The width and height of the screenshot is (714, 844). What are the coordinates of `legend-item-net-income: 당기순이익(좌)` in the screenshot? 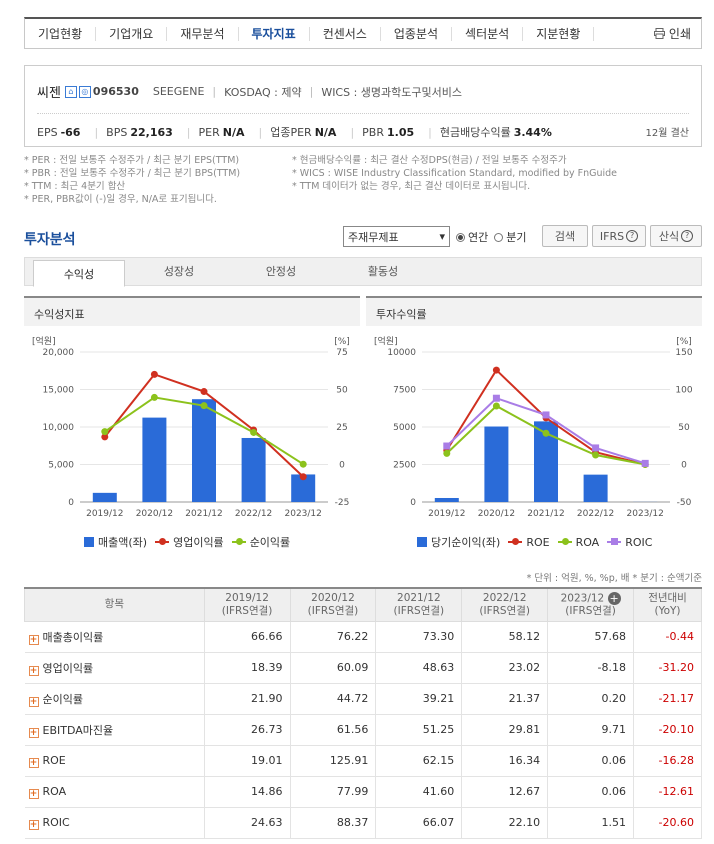 It's located at (458, 542).